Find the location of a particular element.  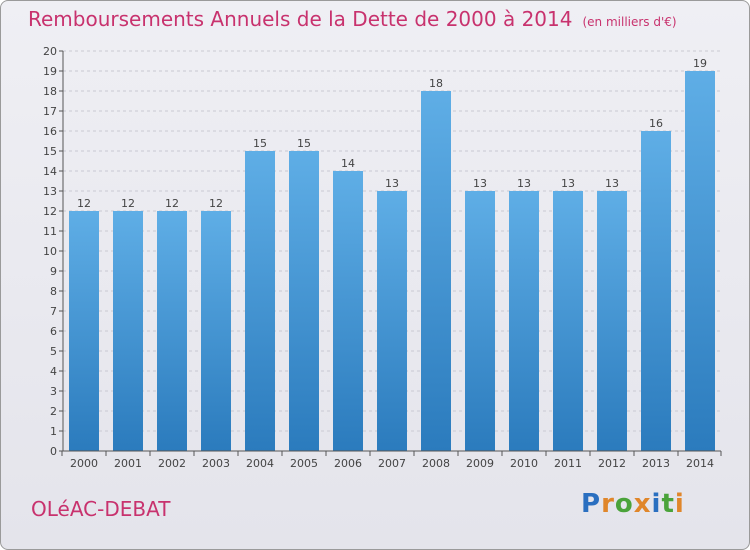

bar-2003 is located at coordinates (216, 331).